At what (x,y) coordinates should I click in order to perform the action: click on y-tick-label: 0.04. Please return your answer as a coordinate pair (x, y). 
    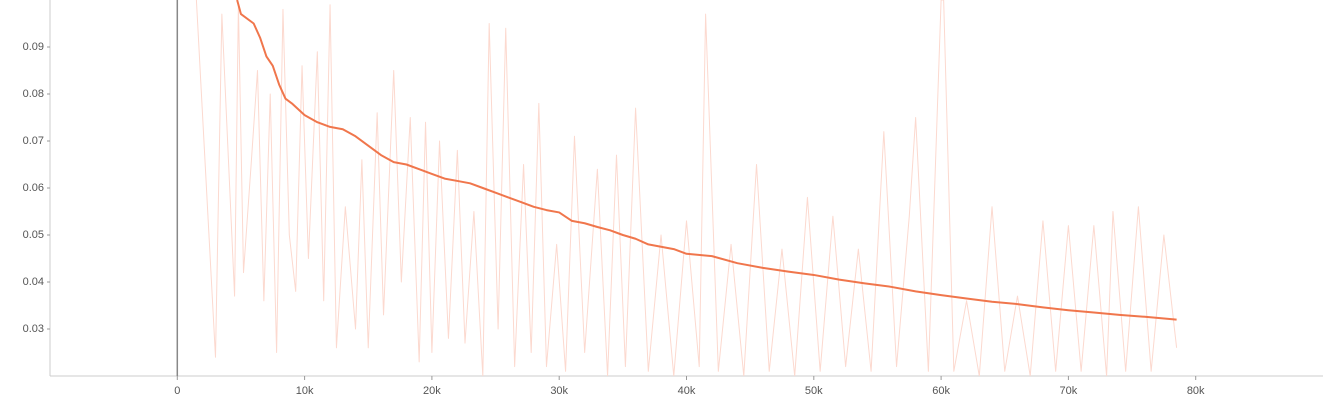
    Looking at the image, I should click on (33, 282).